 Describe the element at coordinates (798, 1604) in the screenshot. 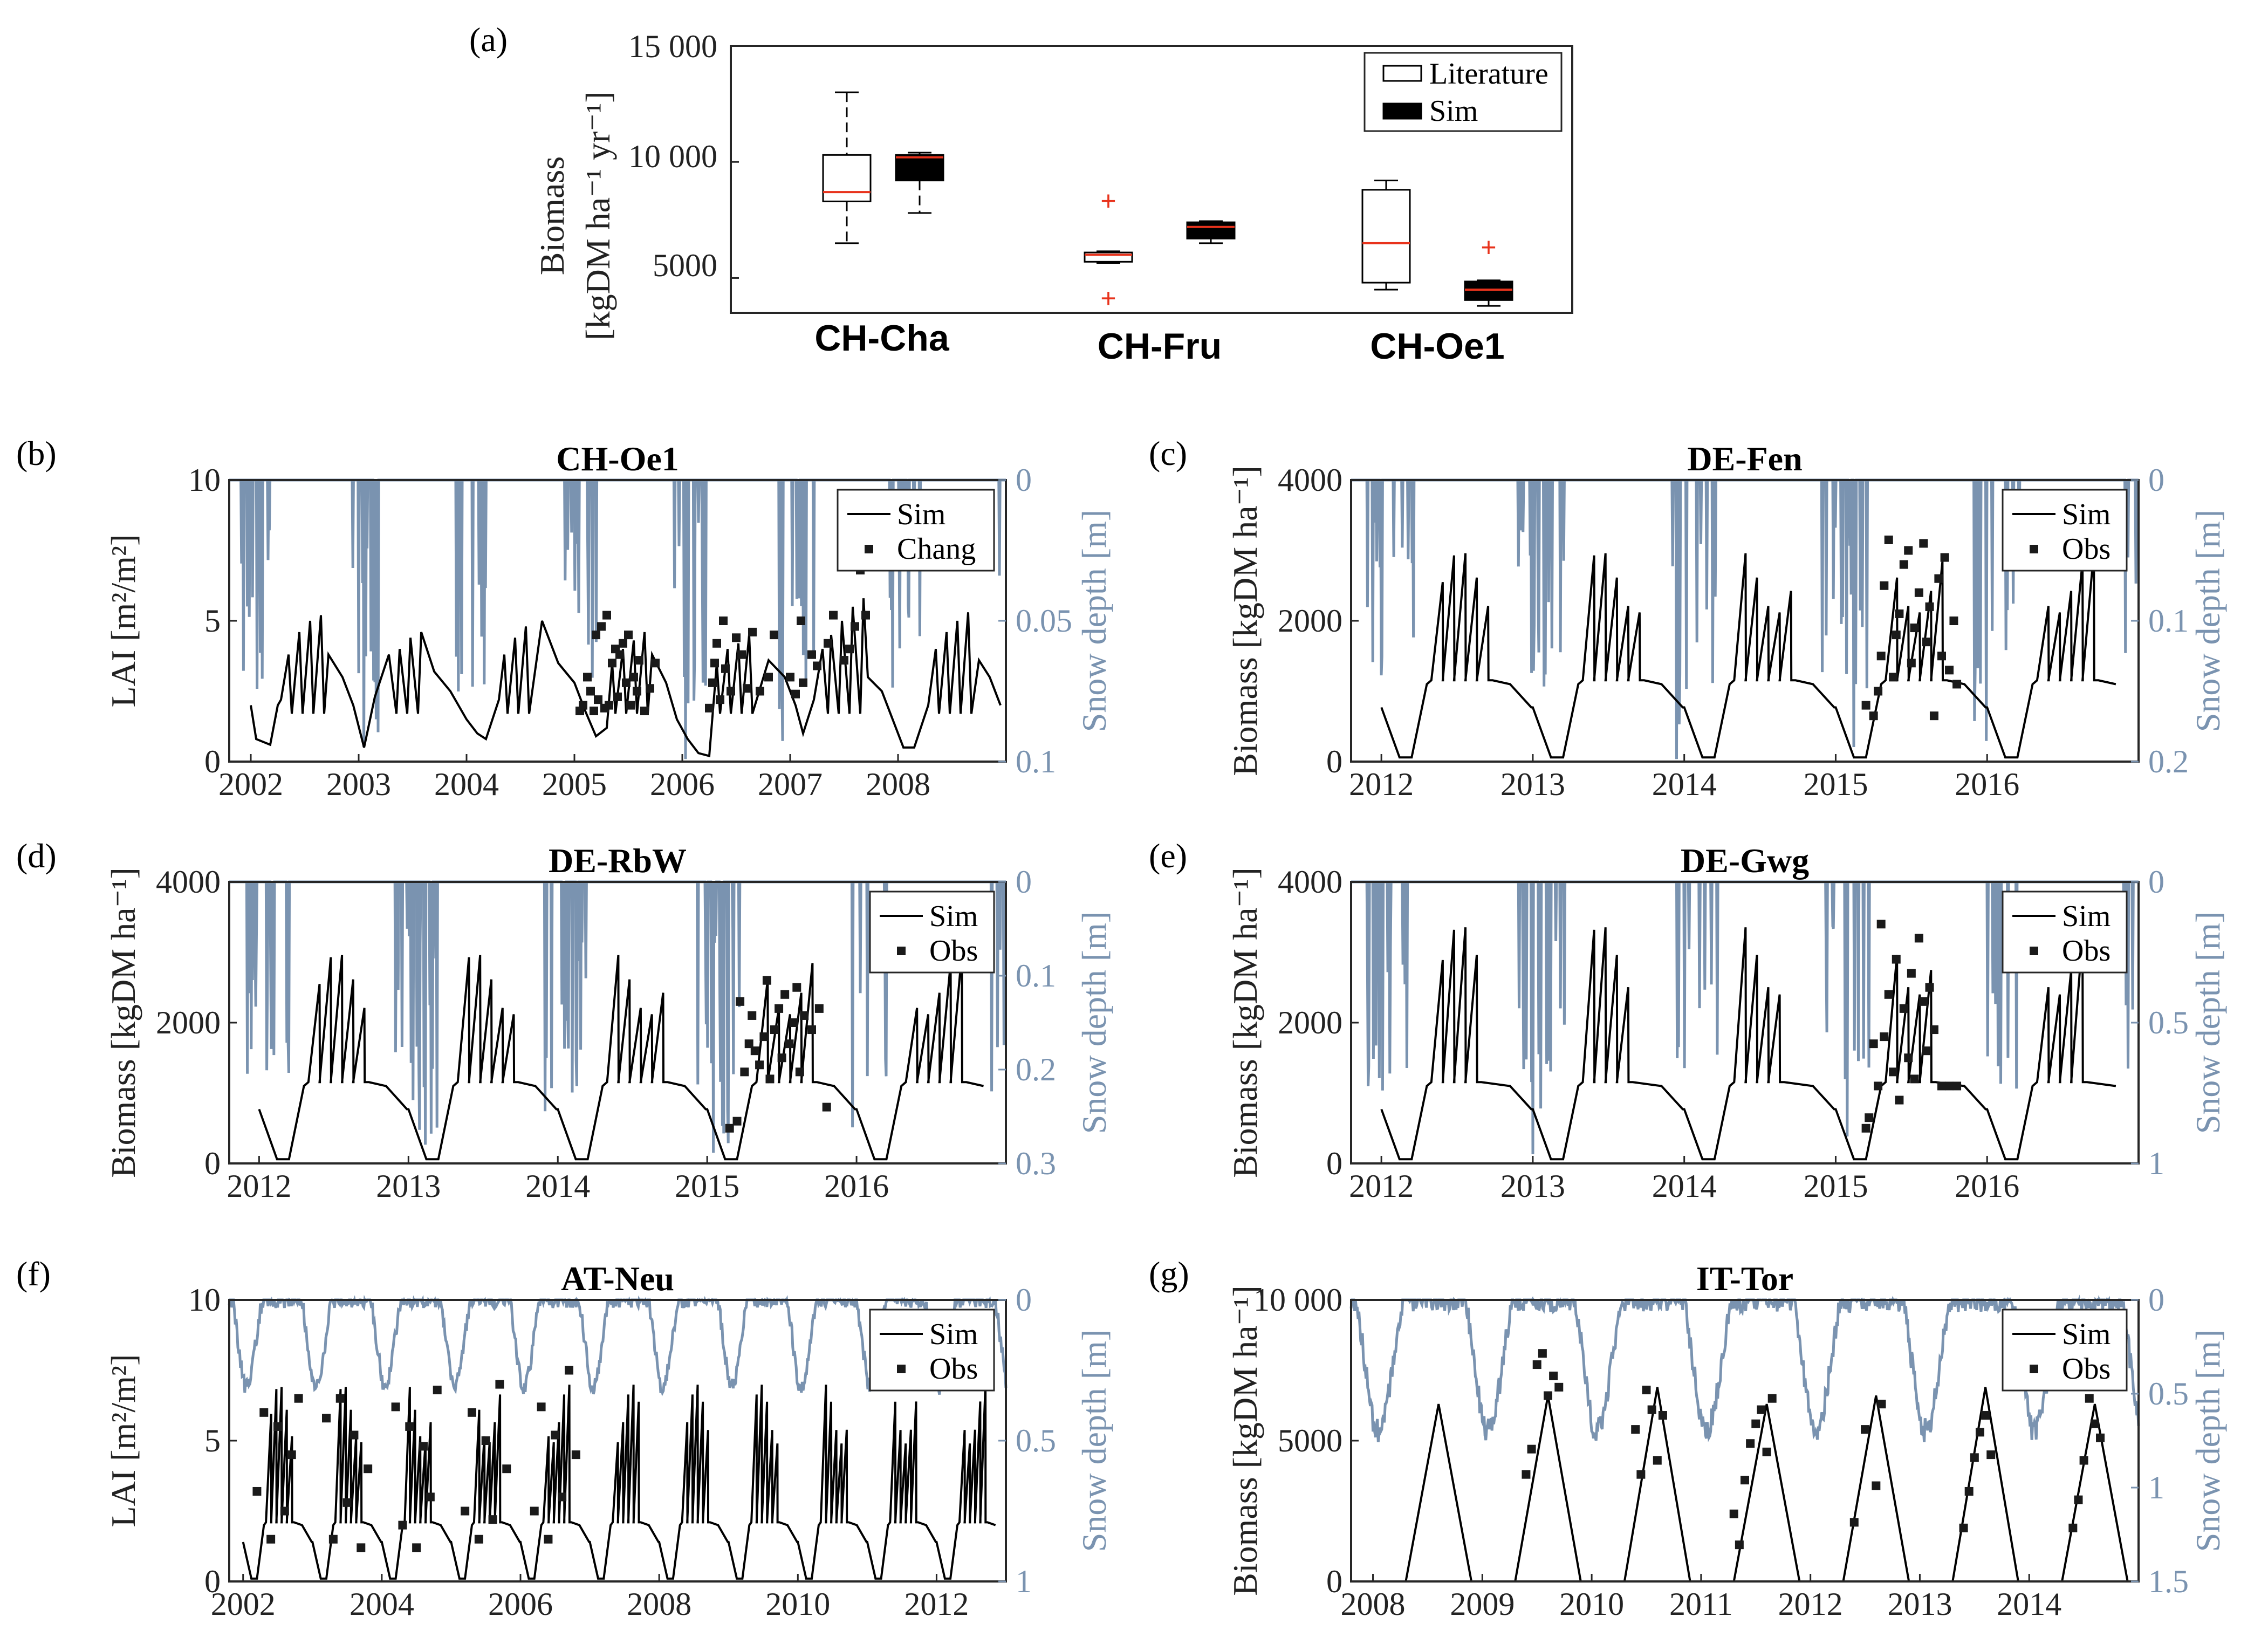

I see `xtick-label: 2010` at that location.